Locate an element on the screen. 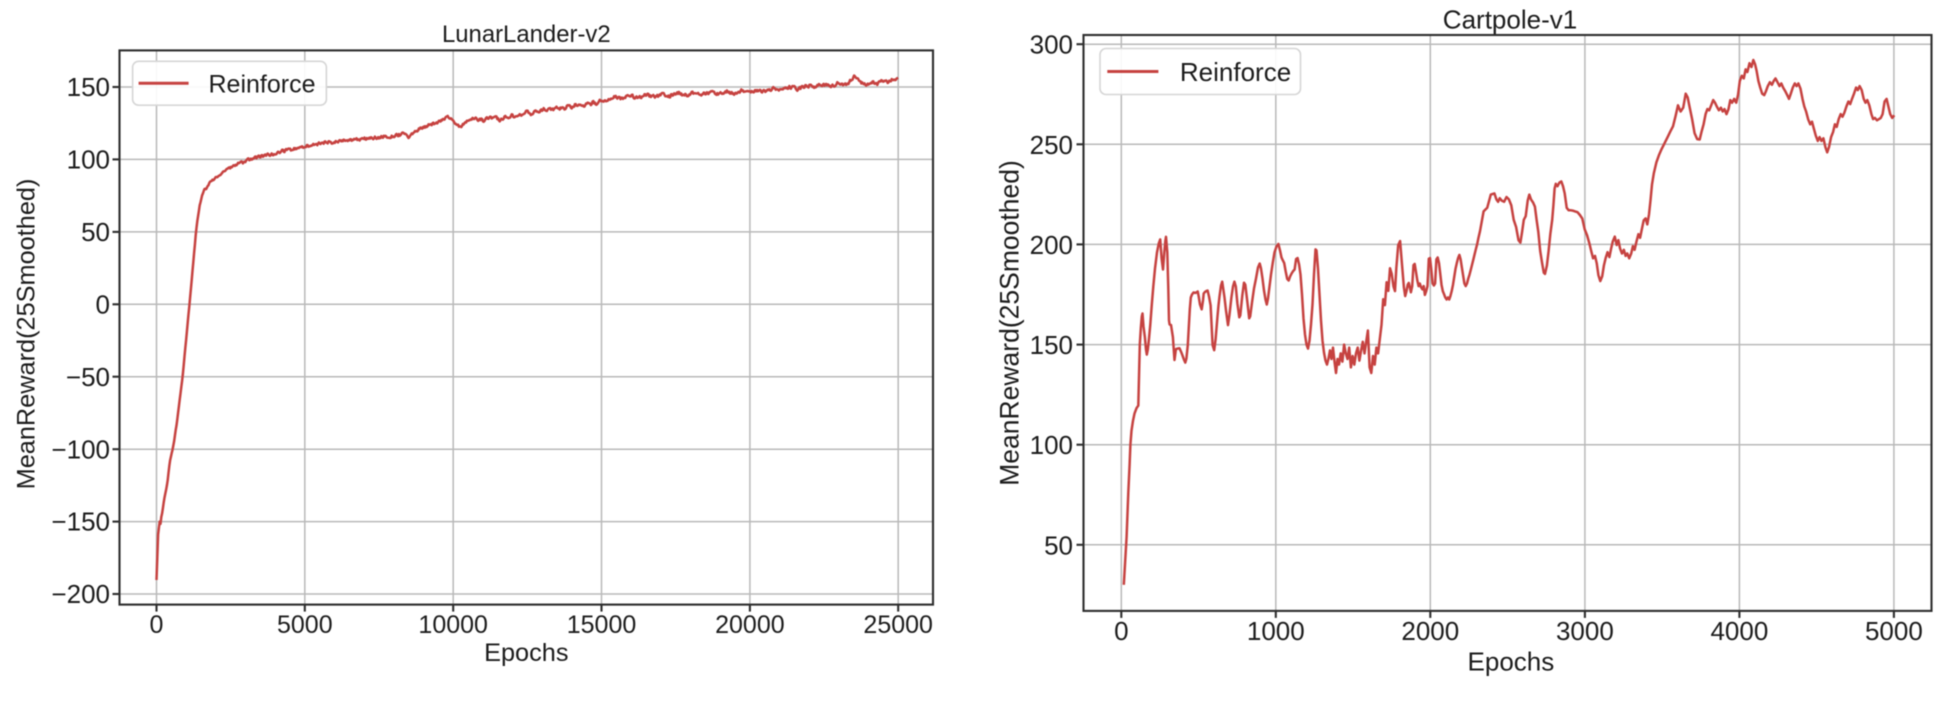 This screenshot has width=1956, height=711. svg-text: 200 is located at coordinates (1051, 245).